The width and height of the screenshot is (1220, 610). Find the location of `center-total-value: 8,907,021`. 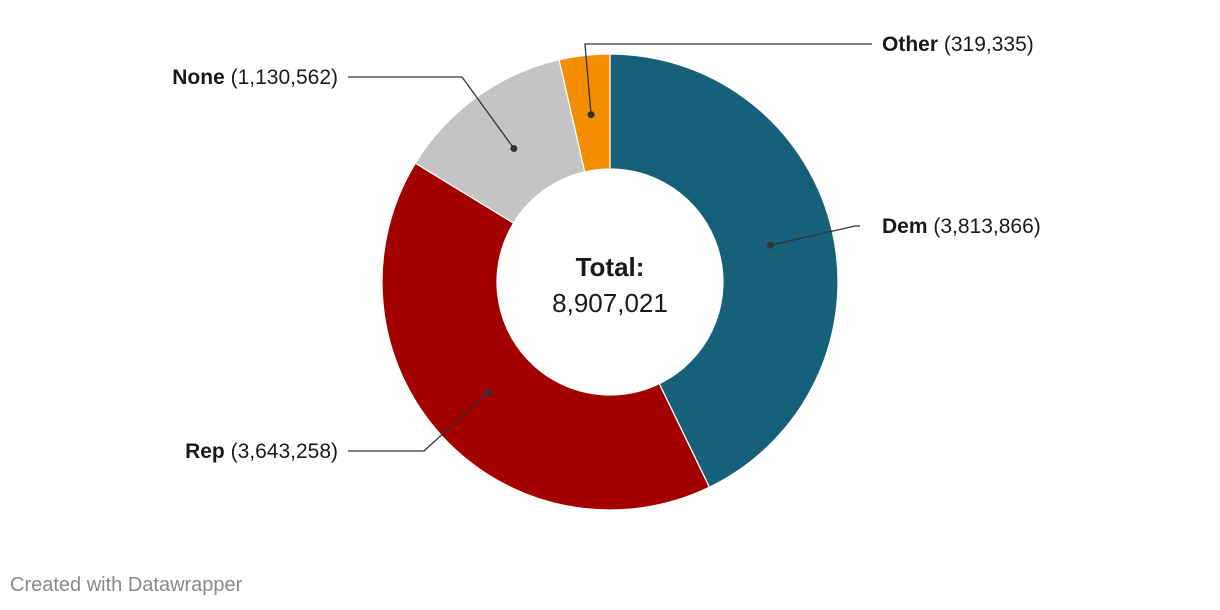

center-total-value: 8,907,021 is located at coordinates (610, 303).